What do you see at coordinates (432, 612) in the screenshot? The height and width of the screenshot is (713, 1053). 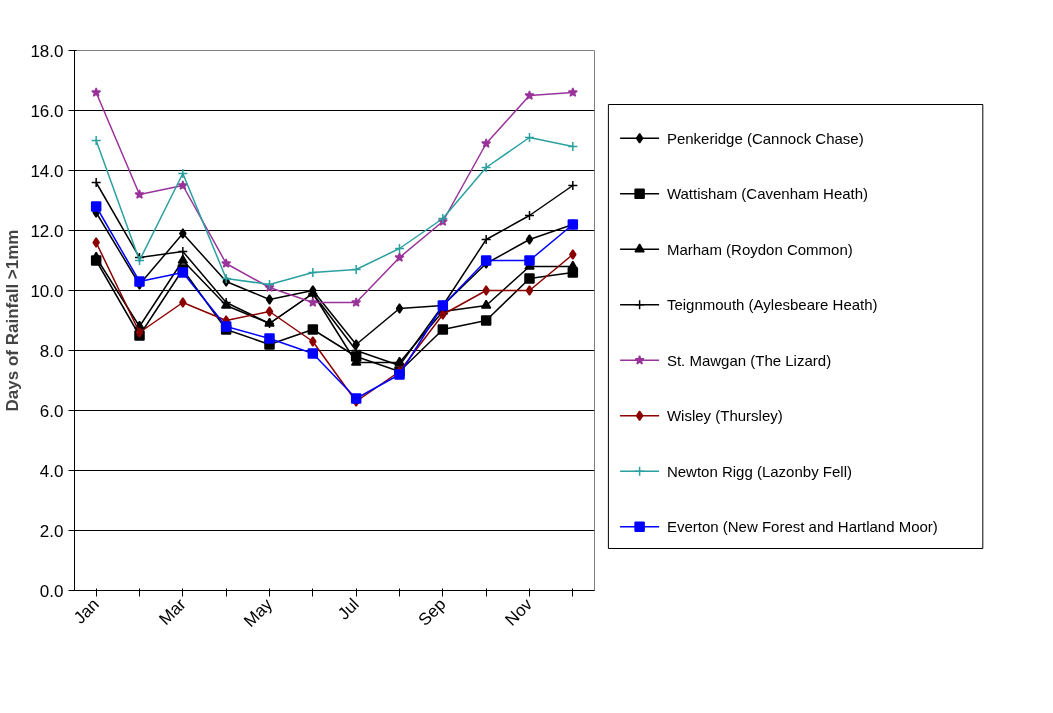 I see `x-tick-label: Sep` at bounding box center [432, 612].